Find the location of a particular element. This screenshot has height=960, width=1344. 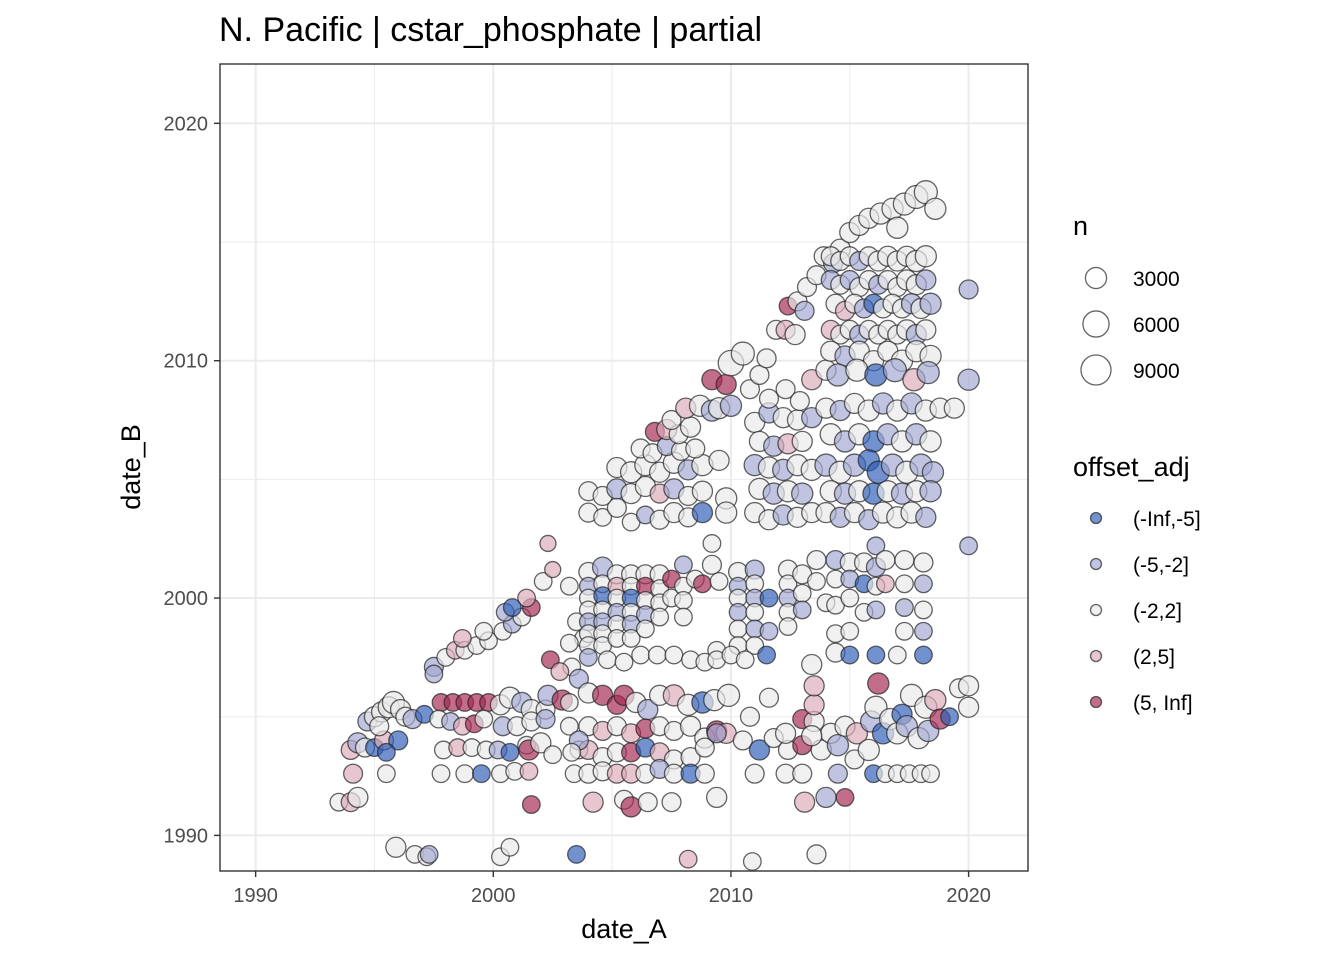

size-legend-label: 3000 is located at coordinates (1156, 279).